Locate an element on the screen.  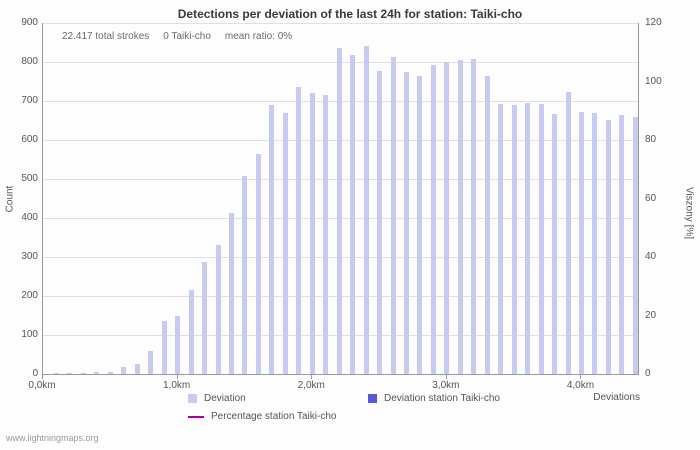
legend-item-percentage: Percentage station Taiki-cho is located at coordinates (262, 416).